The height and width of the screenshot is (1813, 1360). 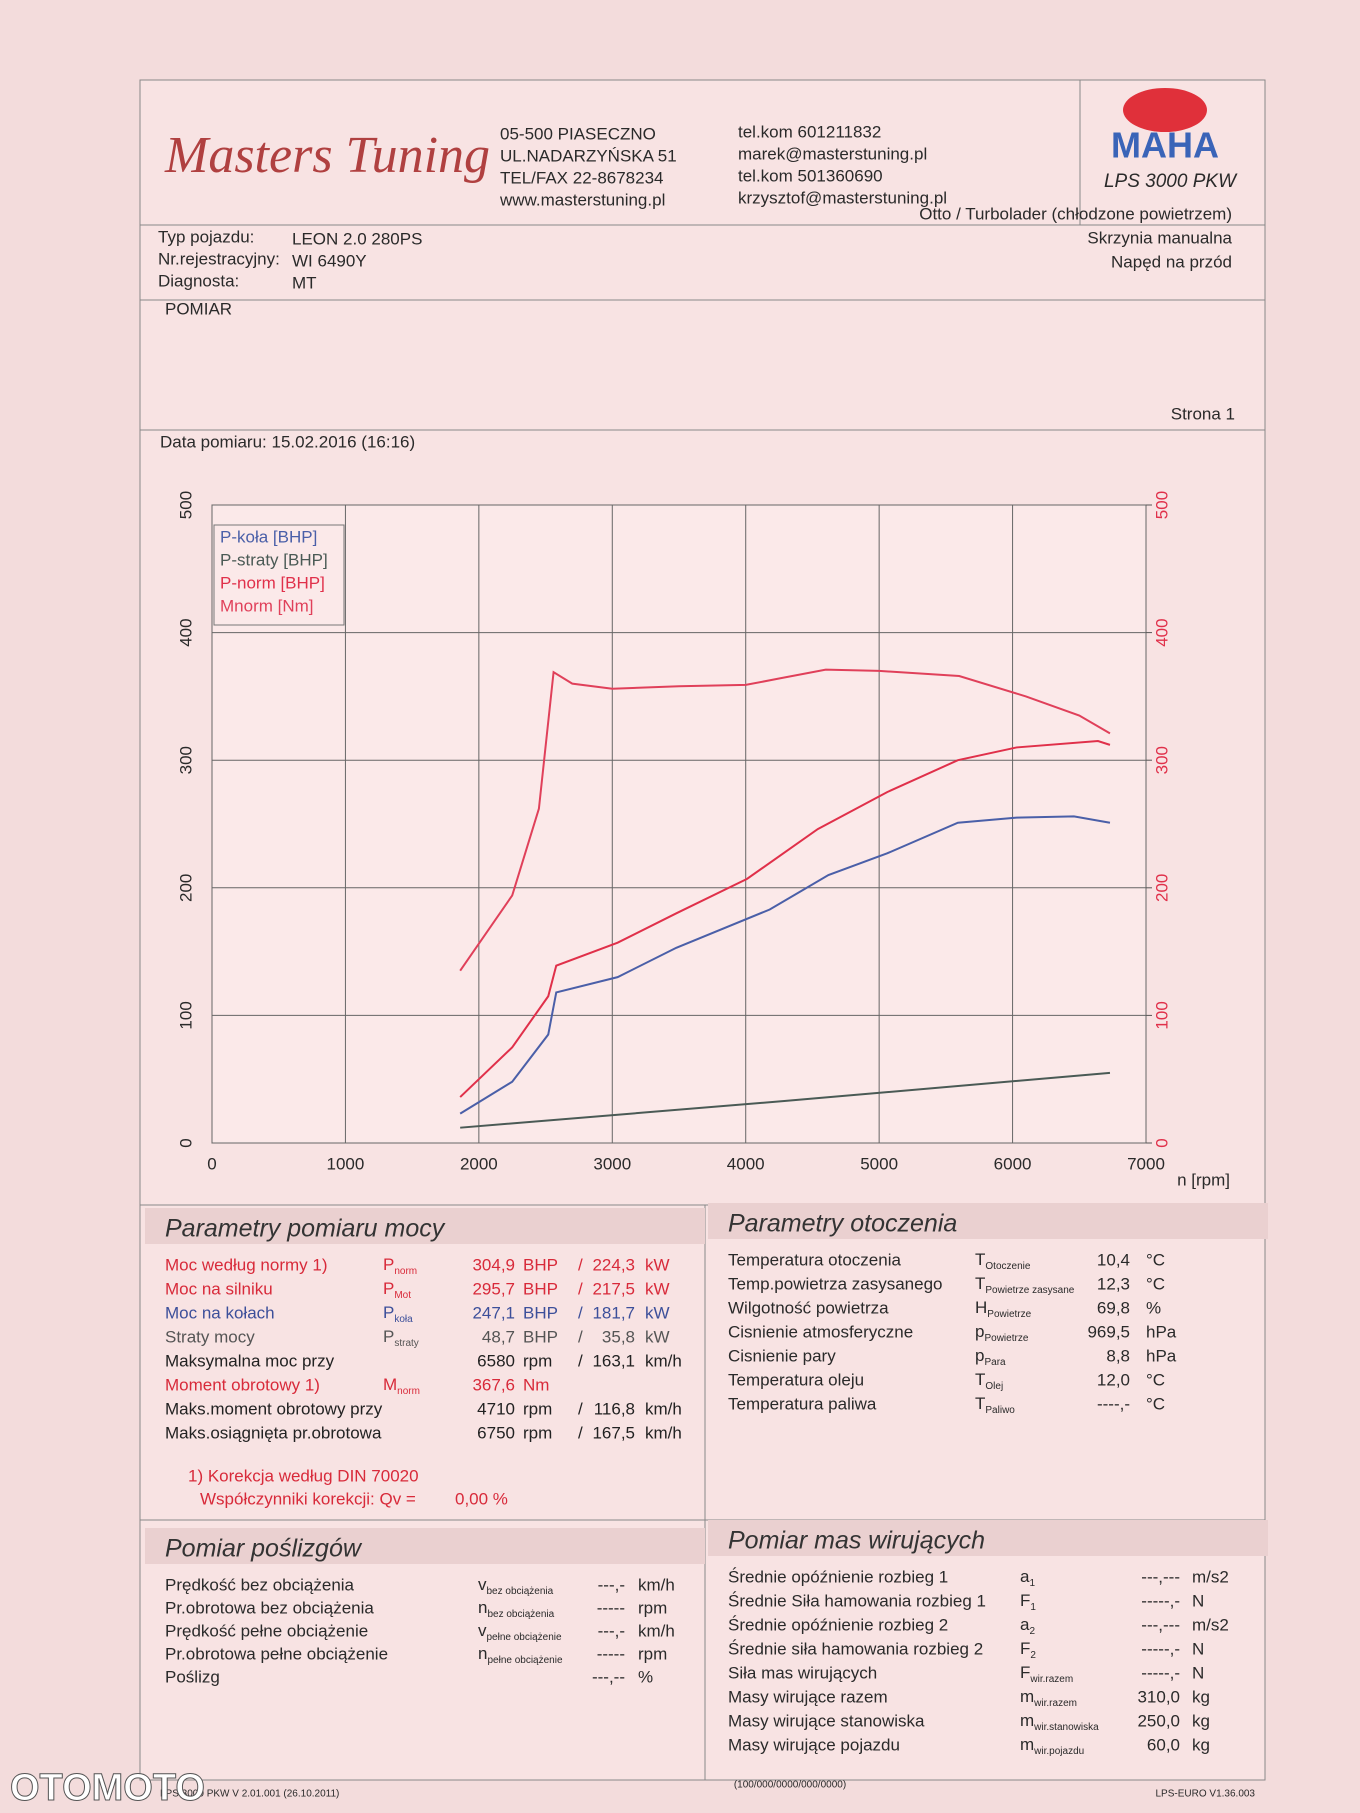 What do you see at coordinates (1003, 1308) in the screenshot?
I see `row-symbol: HPowietrze` at bounding box center [1003, 1308].